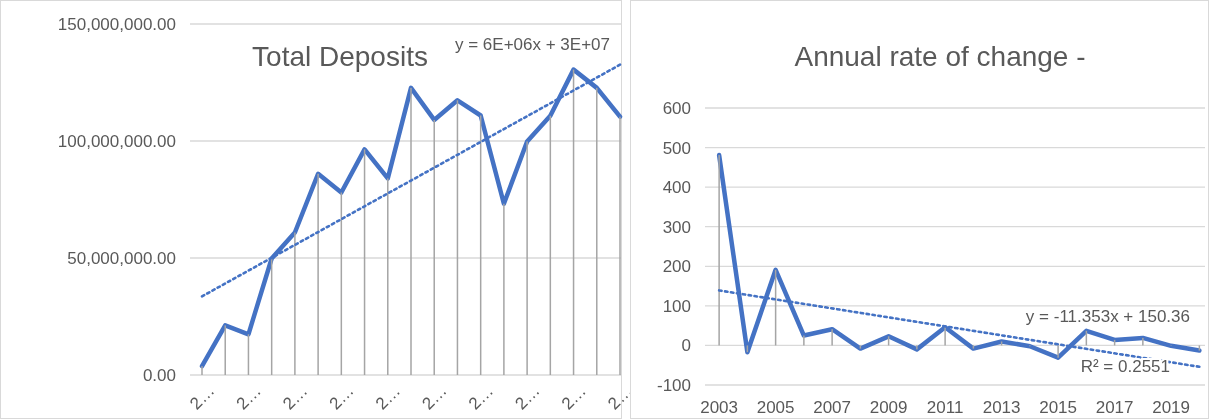 The width and height of the screenshot is (1209, 419). Describe the element at coordinates (888, 407) in the screenshot. I see `x-tick-label: 2009` at that location.